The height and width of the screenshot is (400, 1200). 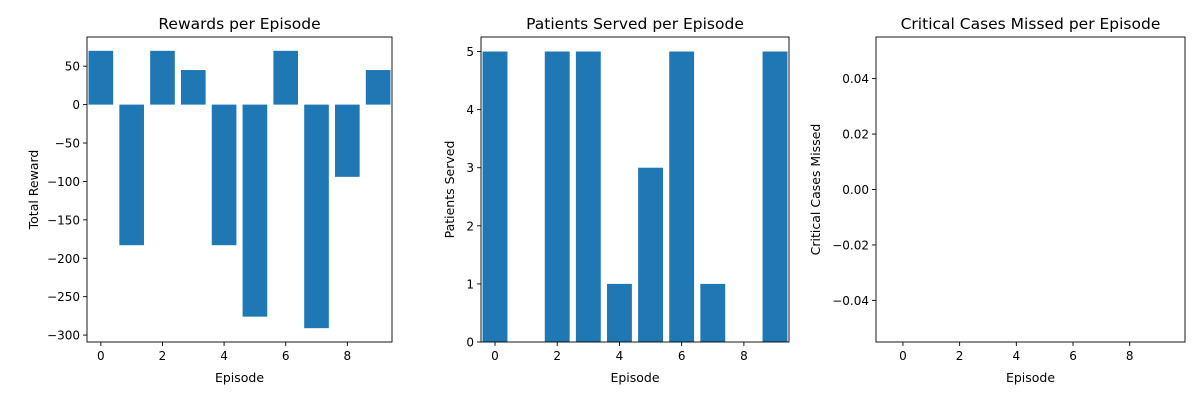 I want to click on y-tick-label: −200, so click(x=63, y=259).